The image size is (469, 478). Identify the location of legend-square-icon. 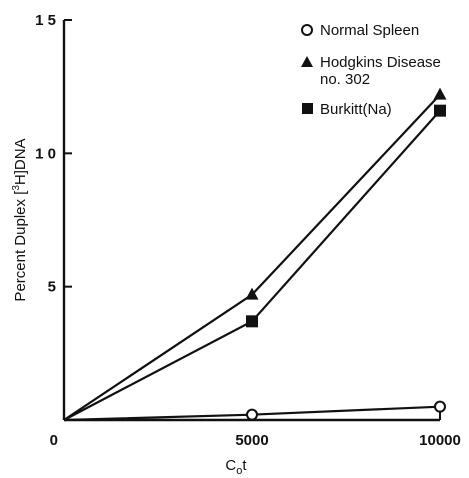
(307, 108).